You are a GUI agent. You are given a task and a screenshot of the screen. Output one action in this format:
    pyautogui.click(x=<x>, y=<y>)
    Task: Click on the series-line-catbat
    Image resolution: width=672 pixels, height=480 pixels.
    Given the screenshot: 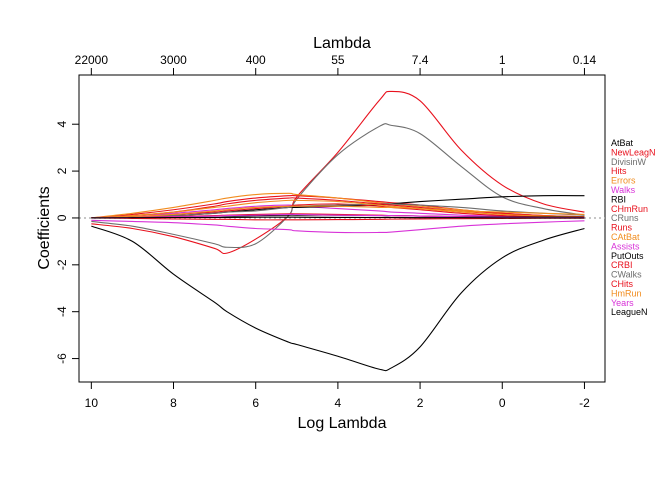 What is the action you would take?
    pyautogui.click(x=338, y=209)
    